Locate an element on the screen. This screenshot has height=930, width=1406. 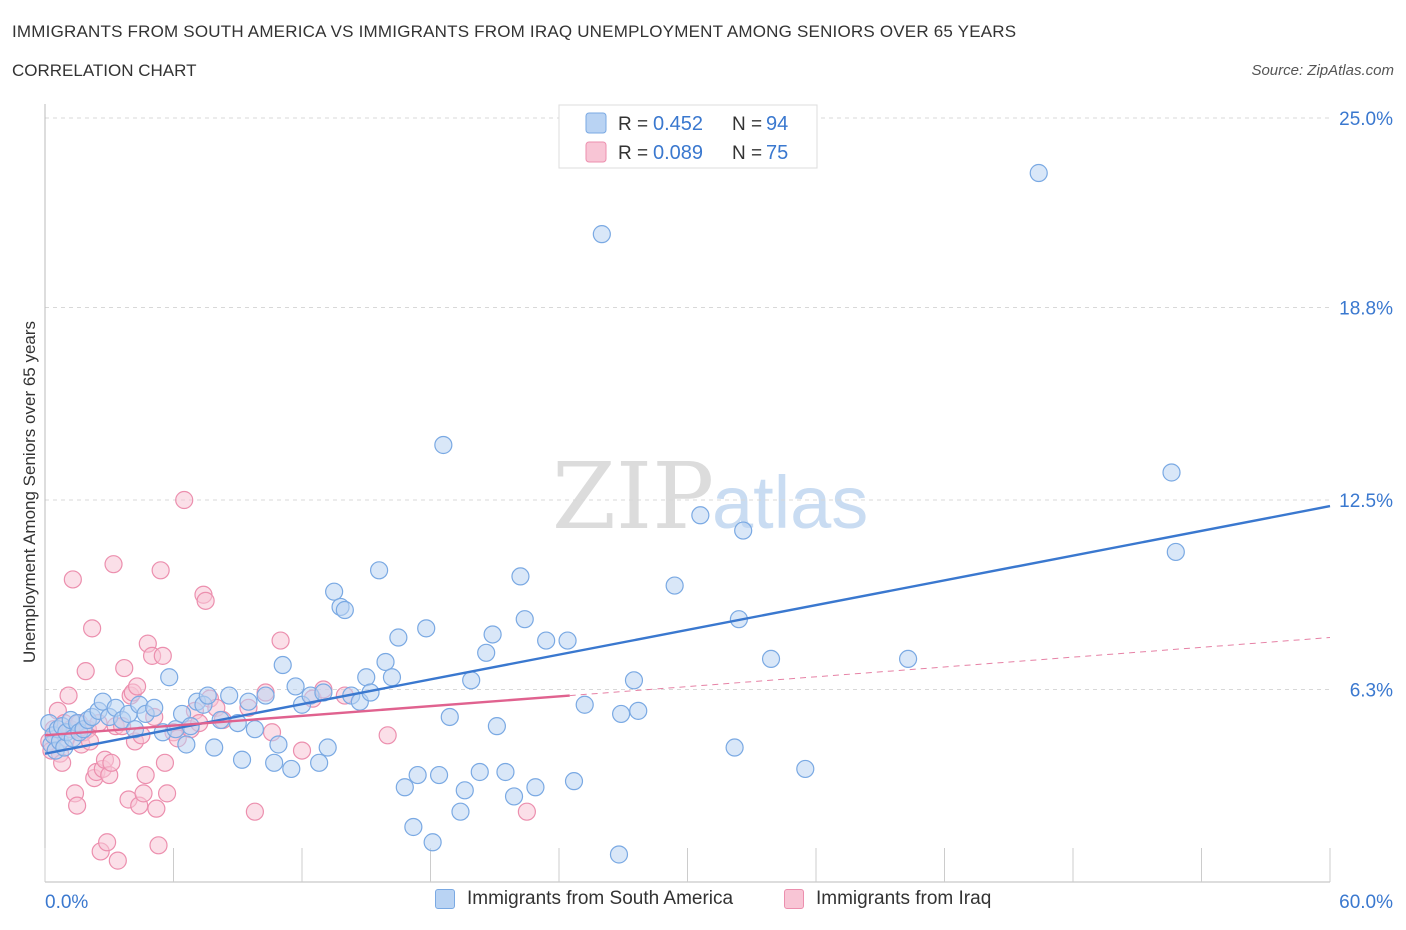
watermark: ZIP atlas is located at coordinates (710, 496).